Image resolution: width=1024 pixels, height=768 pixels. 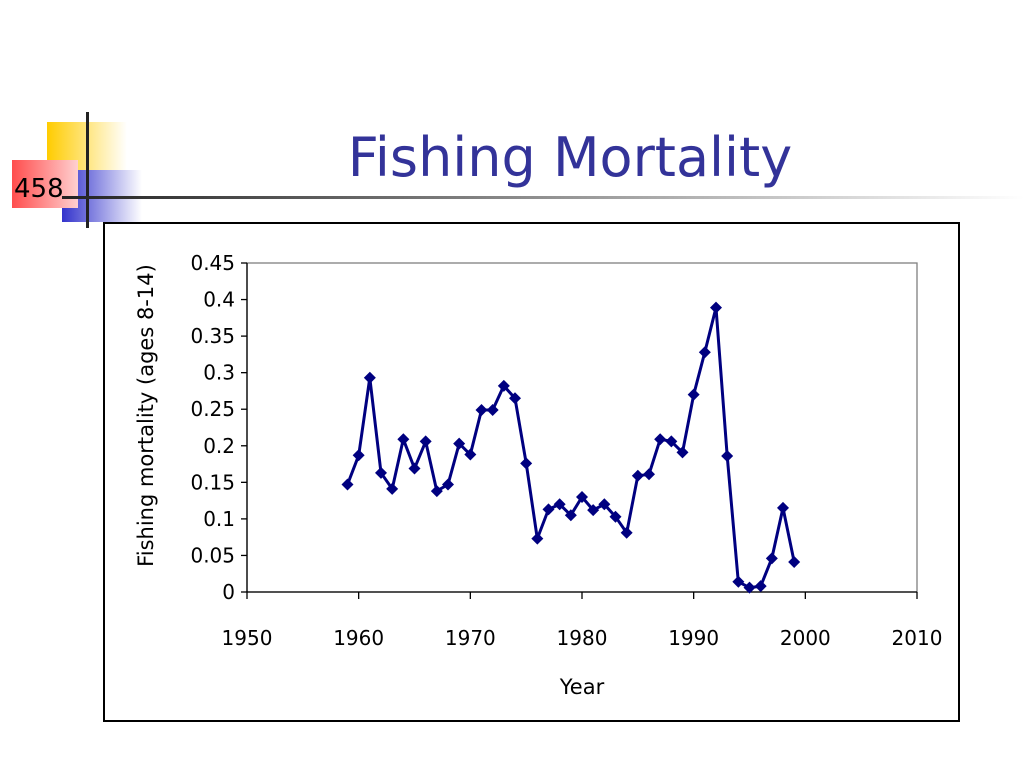 What do you see at coordinates (212, 336) in the screenshot?
I see `y-tick-label: 0.35` at bounding box center [212, 336].